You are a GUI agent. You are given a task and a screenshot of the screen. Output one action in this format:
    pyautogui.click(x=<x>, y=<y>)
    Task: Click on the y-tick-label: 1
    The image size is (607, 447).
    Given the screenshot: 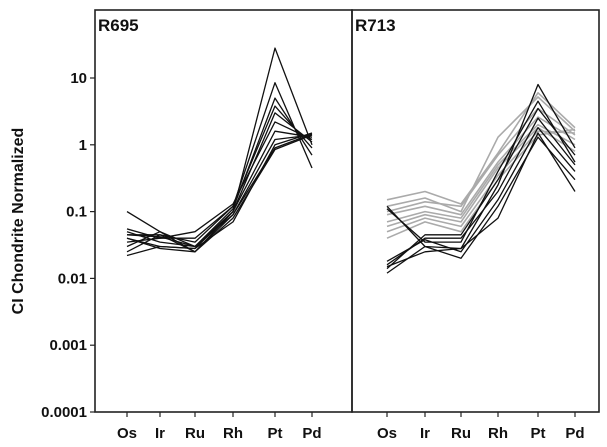 What is the action you would take?
    pyautogui.click(x=83, y=145)
    